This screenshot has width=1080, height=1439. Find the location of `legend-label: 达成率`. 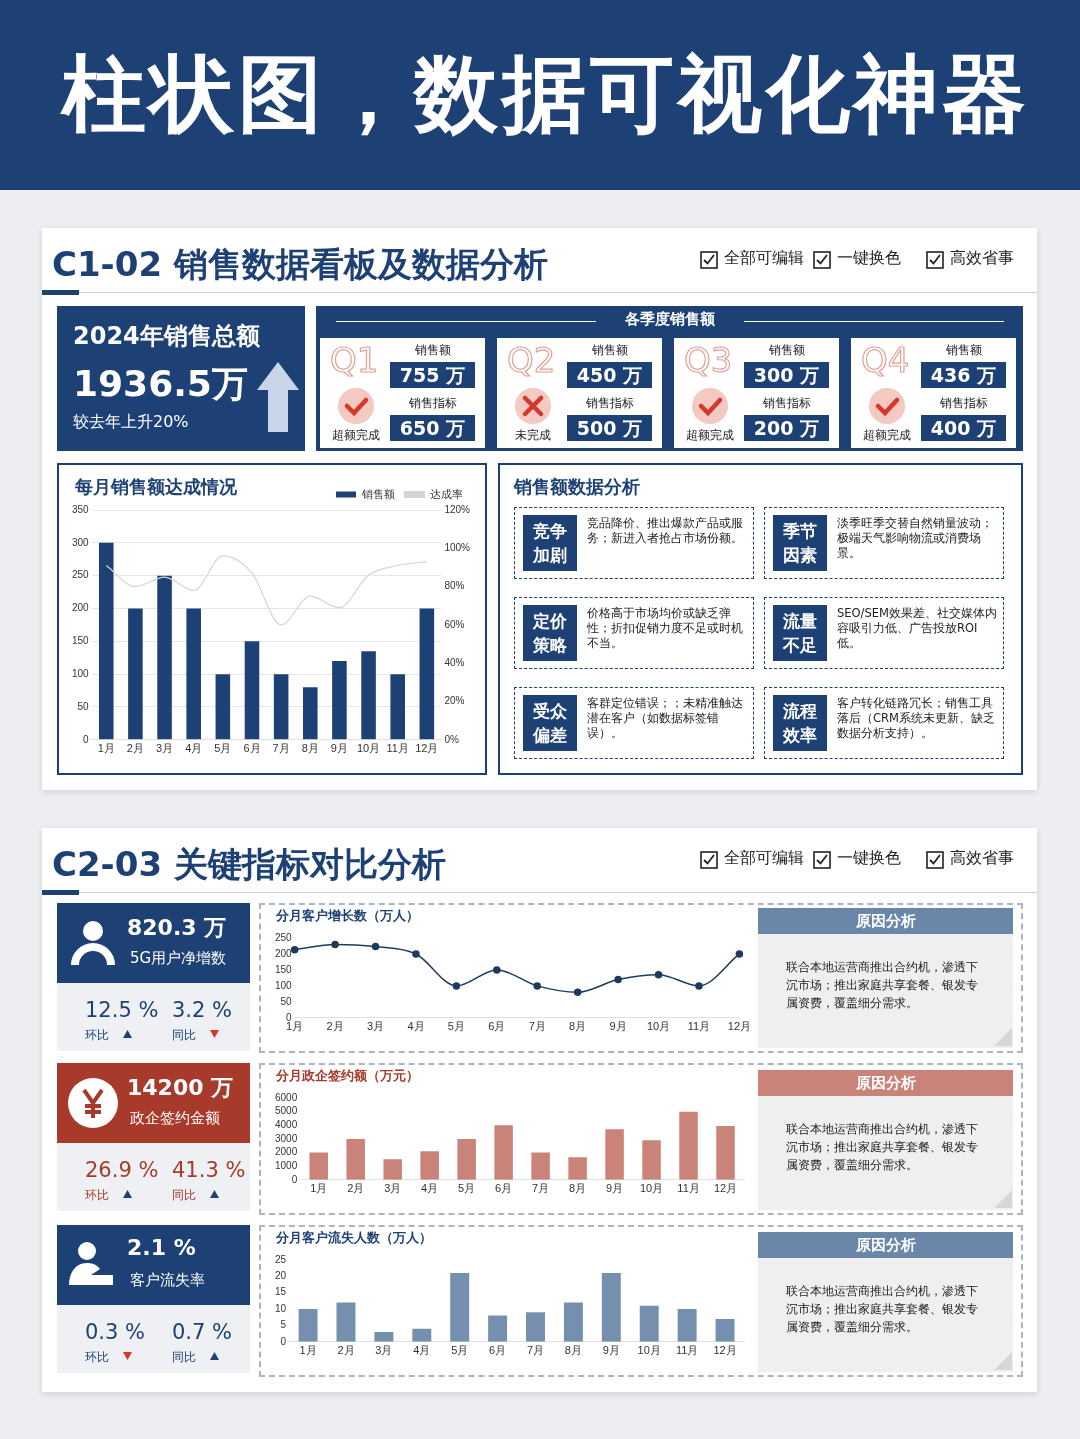

legend-label: 达成率 is located at coordinates (446, 493).